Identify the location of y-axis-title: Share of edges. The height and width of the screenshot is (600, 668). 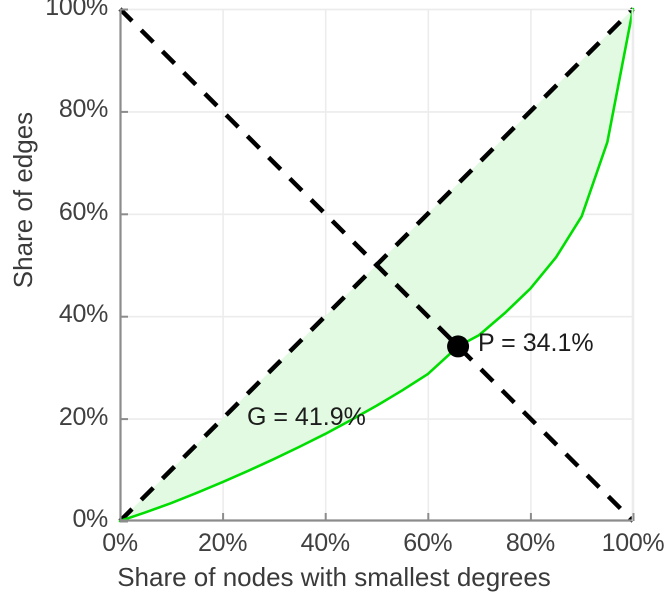
(23, 200).